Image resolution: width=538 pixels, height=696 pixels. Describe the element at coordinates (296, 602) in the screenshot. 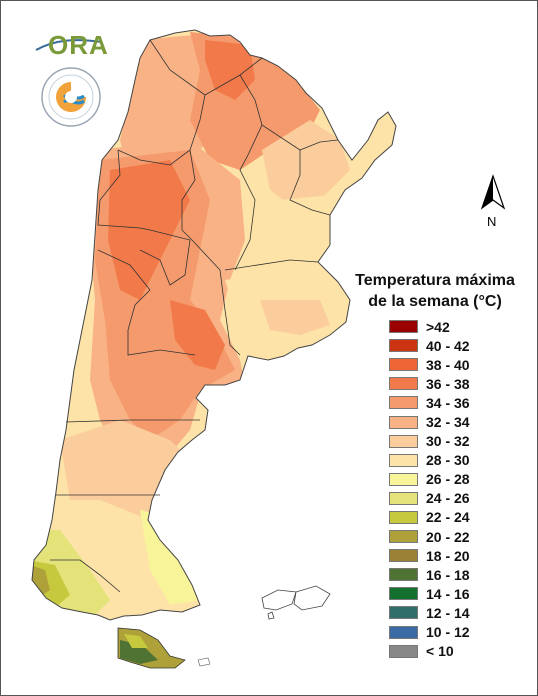

I see `malvinas-islands` at that location.